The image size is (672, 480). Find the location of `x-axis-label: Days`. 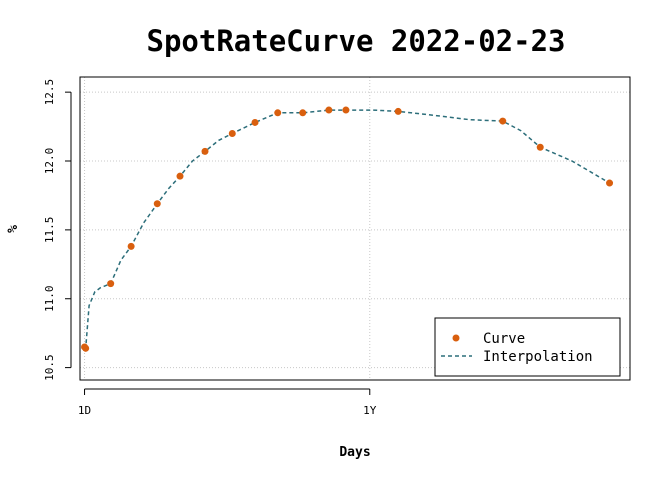

x-axis-label: Days is located at coordinates (354, 452).